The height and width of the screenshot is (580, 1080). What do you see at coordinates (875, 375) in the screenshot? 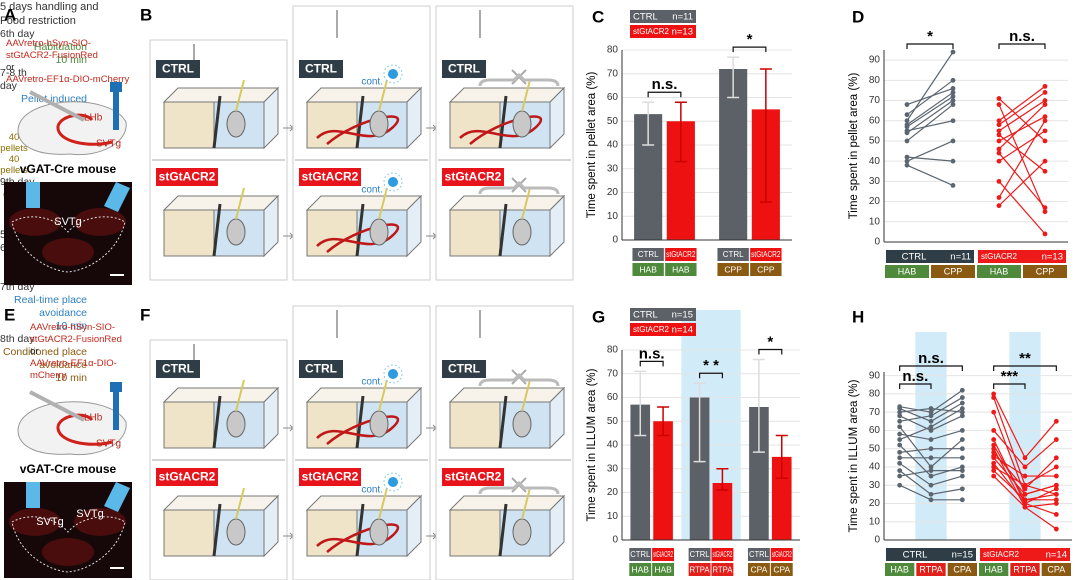
I see `y-tick-label: 90` at bounding box center [875, 375].